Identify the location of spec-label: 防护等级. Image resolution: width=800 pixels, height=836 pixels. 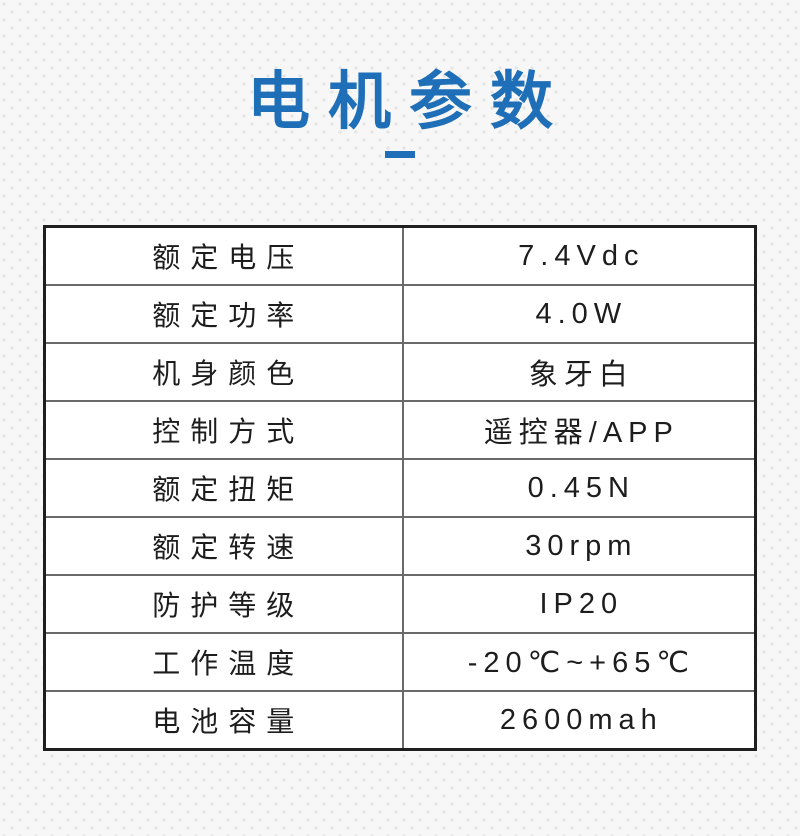
(223, 604).